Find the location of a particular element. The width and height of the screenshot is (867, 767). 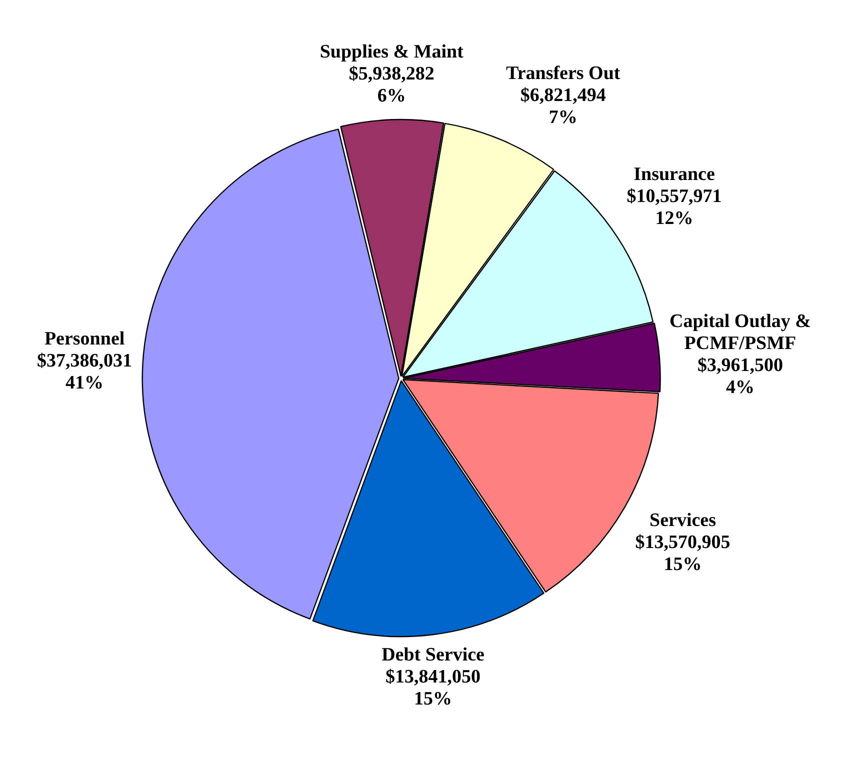

slice-label: Capital Outlay & PCMF/PSMF is located at coordinates (740, 332).